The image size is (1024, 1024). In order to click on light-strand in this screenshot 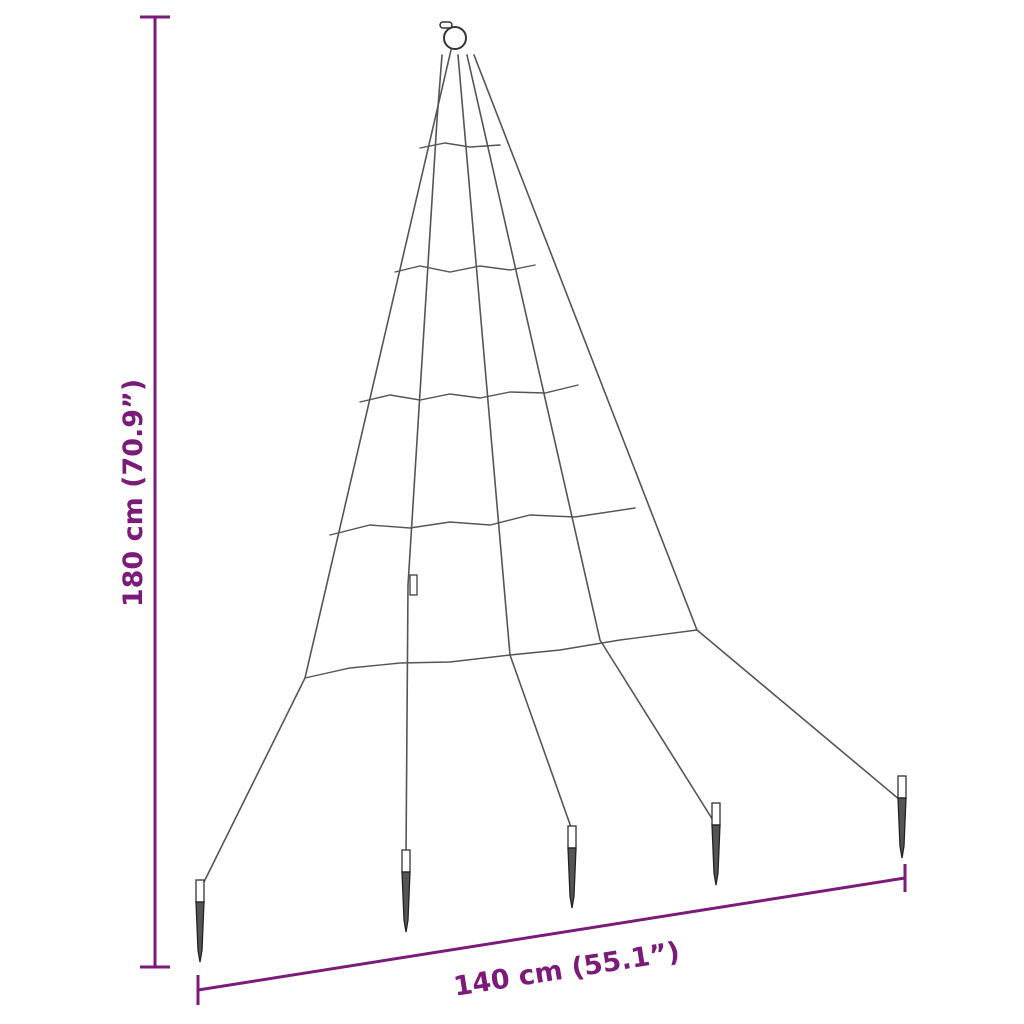, I will do `click(424, 455)`.